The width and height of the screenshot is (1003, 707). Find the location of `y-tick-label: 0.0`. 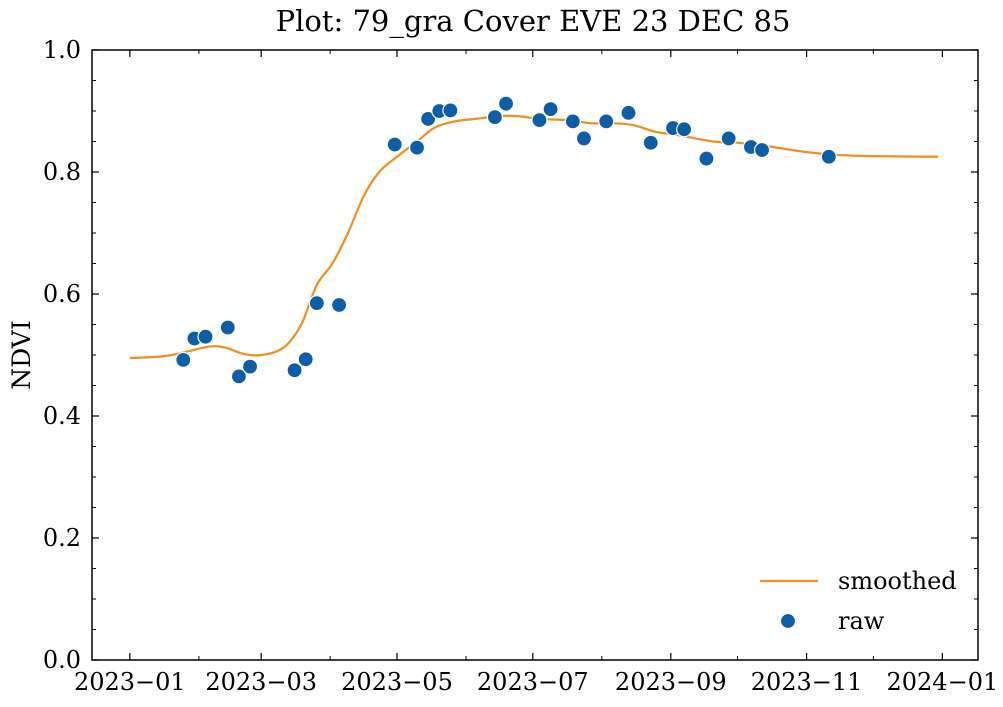

y-tick-label: 0.0 is located at coordinates (62, 660).